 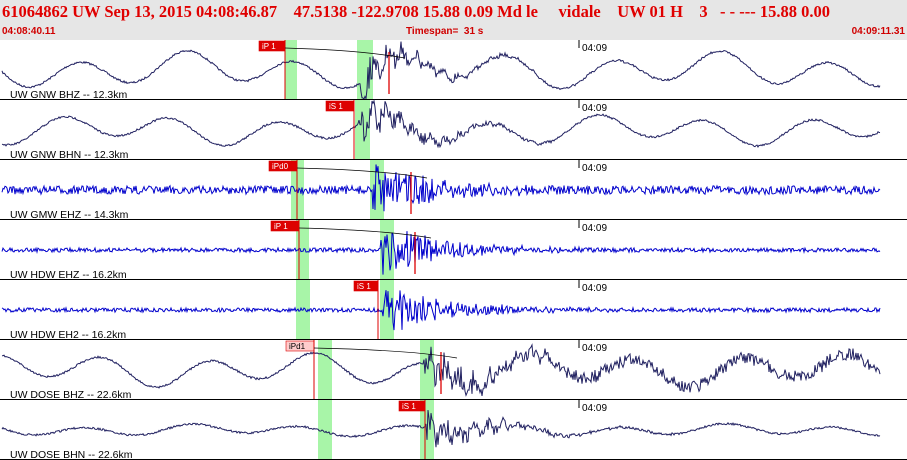 I want to click on channel-label: UW HDW EHZ -- 16.2km, so click(x=68, y=275).